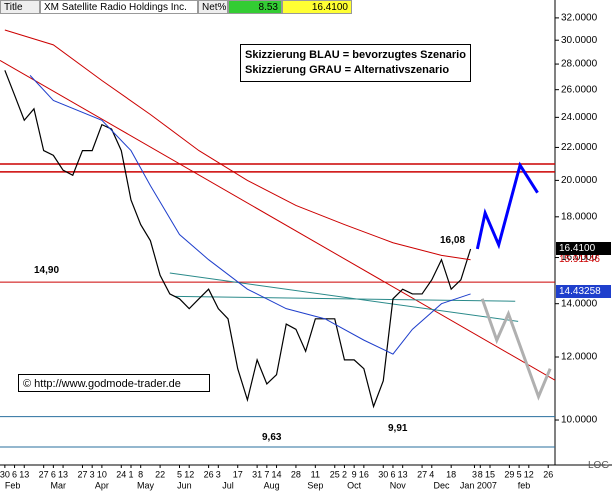 The width and height of the screenshot is (612, 492). I want to click on x-tick-label: 2, so click(344, 474).